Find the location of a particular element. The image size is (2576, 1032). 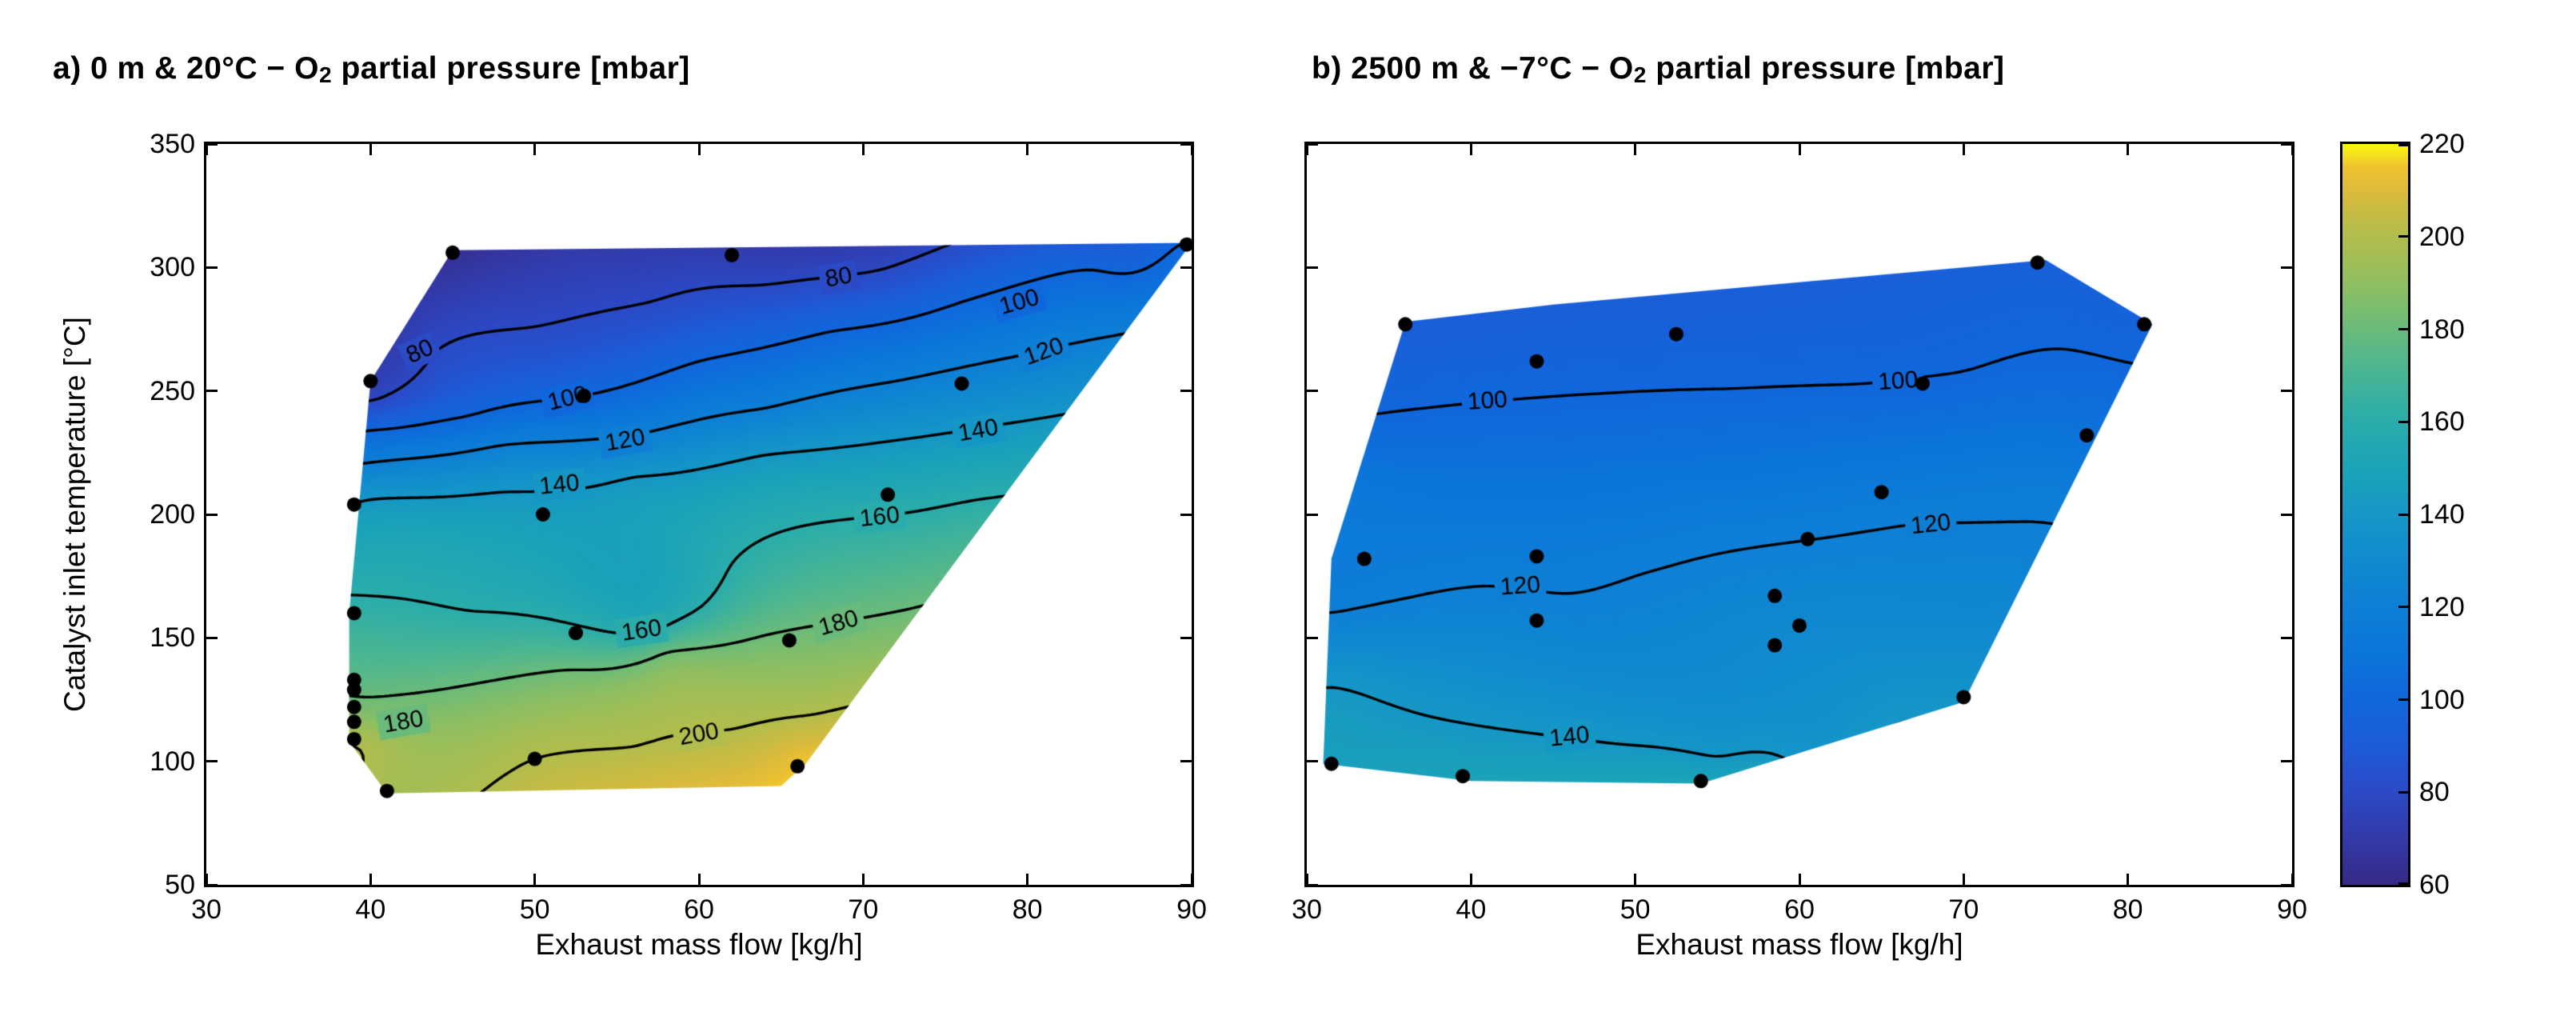

colorbar-gradient is located at coordinates (2375, 514).